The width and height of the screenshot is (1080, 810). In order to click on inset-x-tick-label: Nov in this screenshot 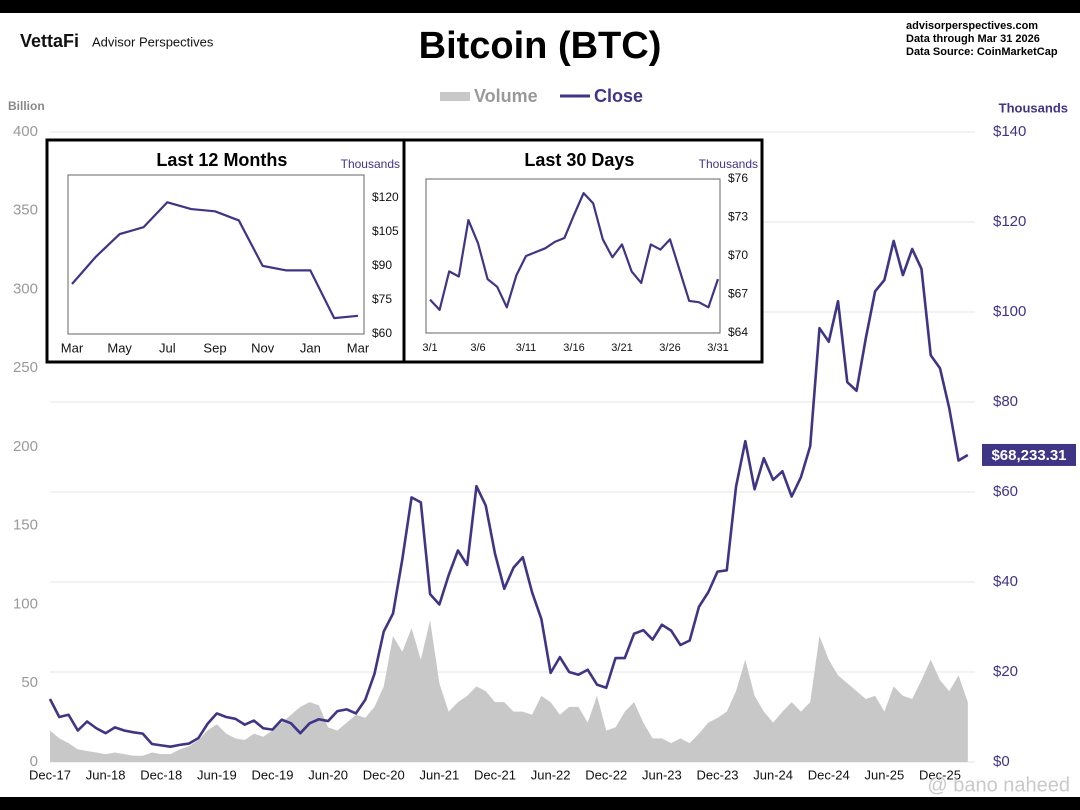, I will do `click(263, 347)`.